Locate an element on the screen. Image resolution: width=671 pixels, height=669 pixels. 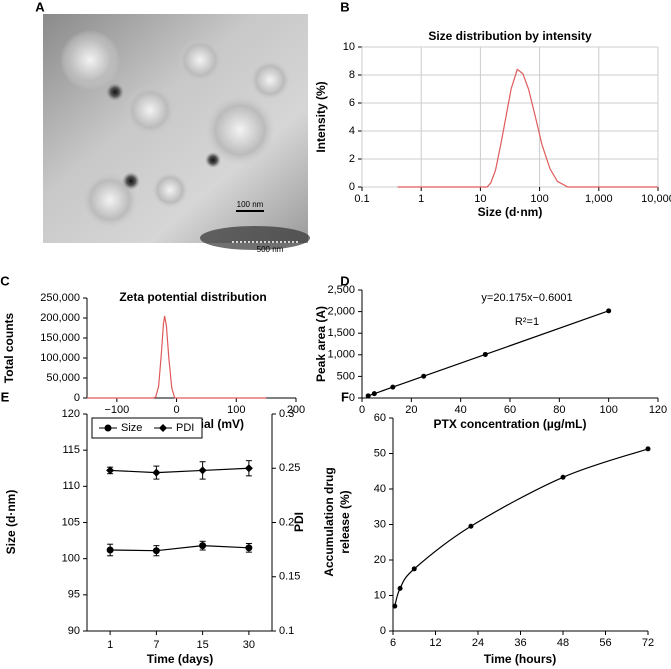
y-tick-label: 6 is located at coordinates (352, 103).